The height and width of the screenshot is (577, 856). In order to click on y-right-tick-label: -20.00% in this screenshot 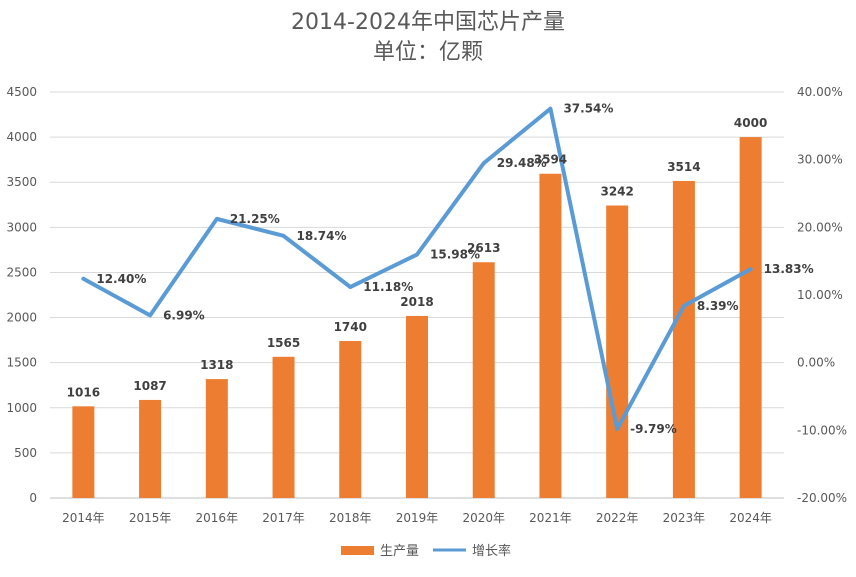, I will do `click(822, 498)`.